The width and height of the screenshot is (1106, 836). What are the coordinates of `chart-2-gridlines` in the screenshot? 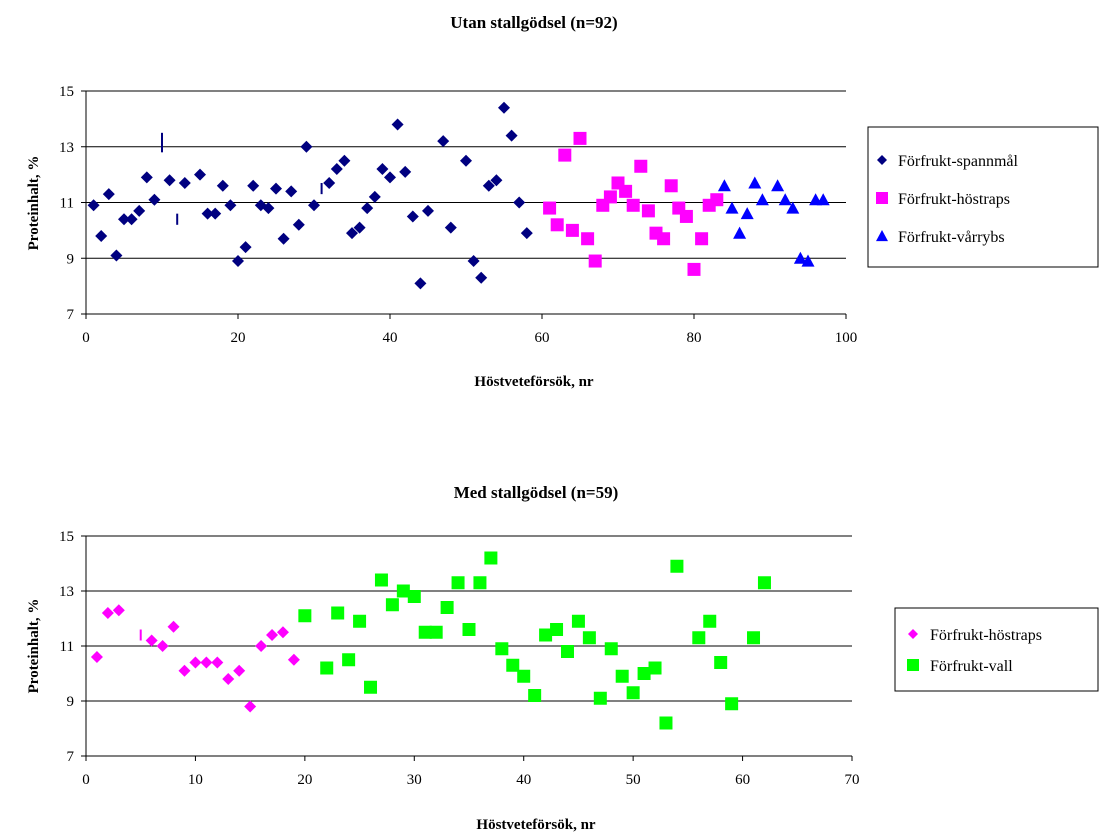 It's located at (469, 618).